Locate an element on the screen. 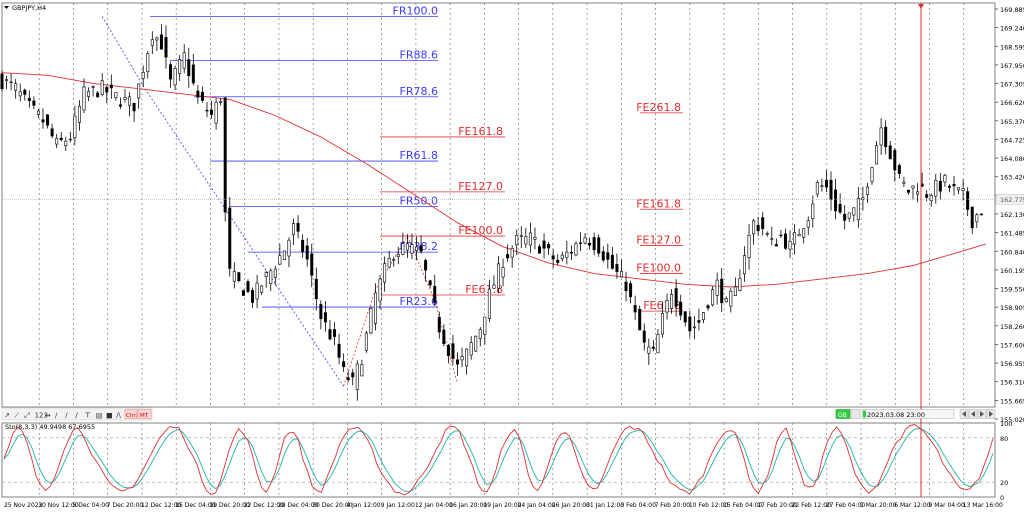 The height and width of the screenshot is (512, 1024). toolbar-tool-icon: ⟋ is located at coordinates (16, 416).